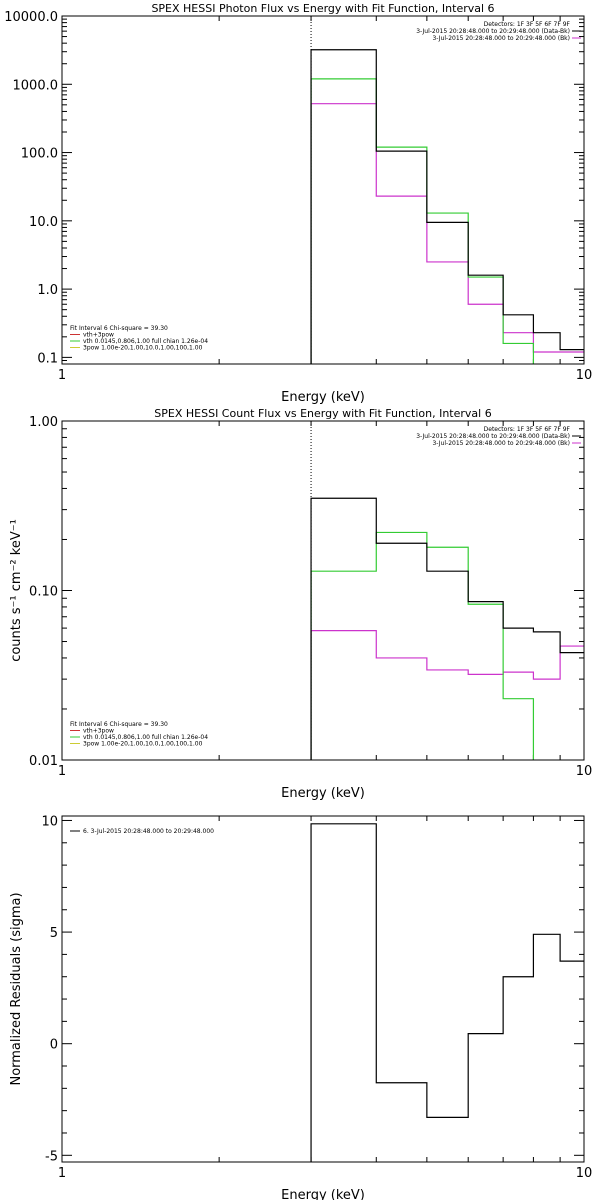 This screenshot has width=600, height=1200. Describe the element at coordinates (47, 290) in the screenshot. I see `y-tick-label: 1.0` at that location.